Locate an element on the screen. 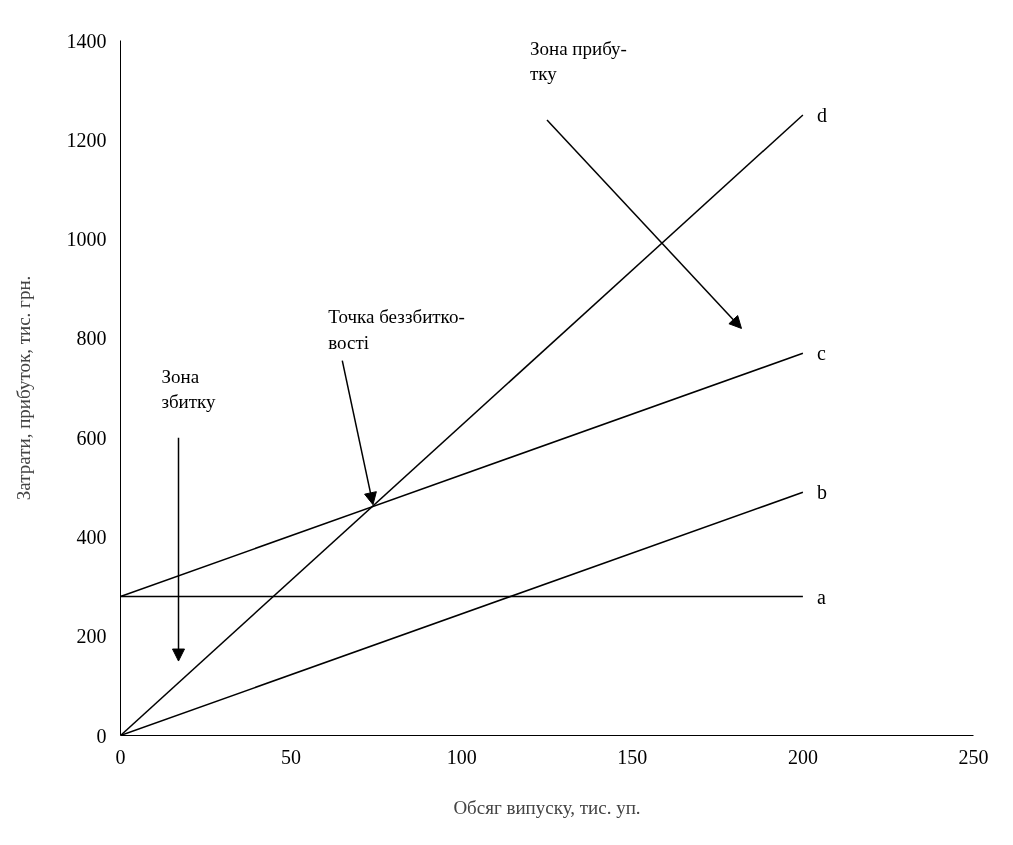 The image size is (1013, 845). x-tick-label: 50 is located at coordinates (291, 756).